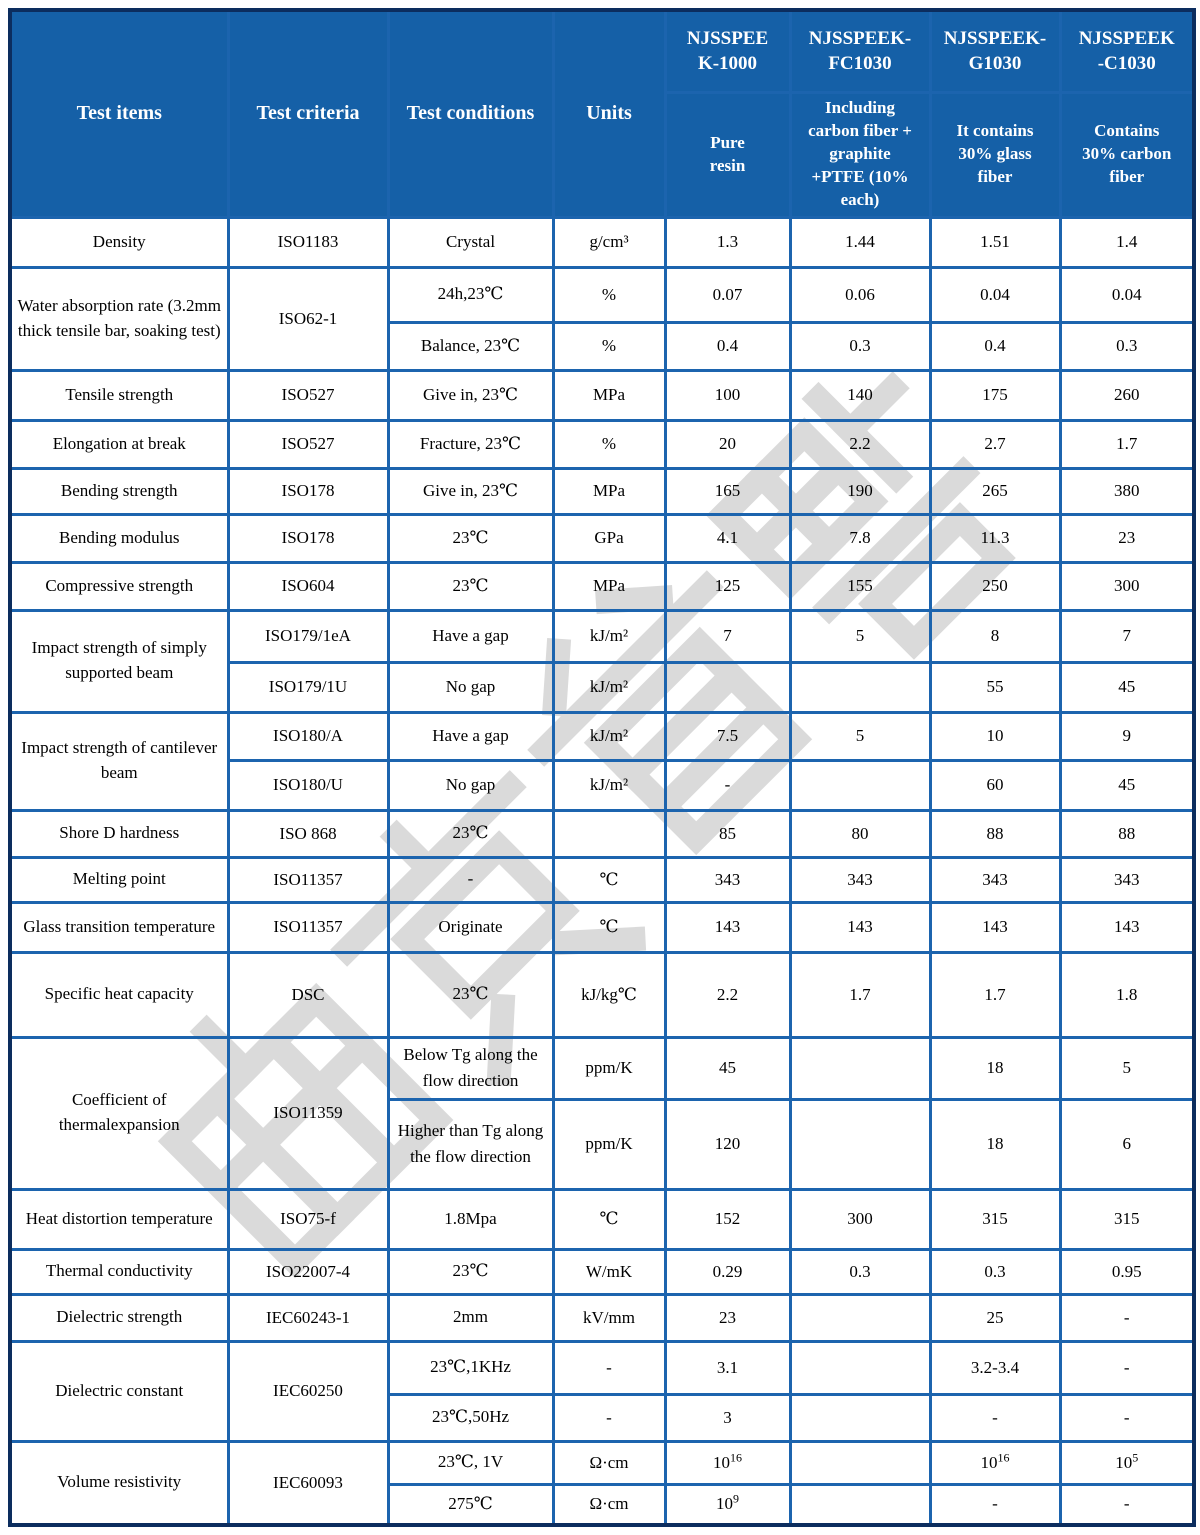 The width and height of the screenshot is (1200, 1535). Describe the element at coordinates (470, 242) in the screenshot. I see `test-condition-cell: Crystal` at that location.